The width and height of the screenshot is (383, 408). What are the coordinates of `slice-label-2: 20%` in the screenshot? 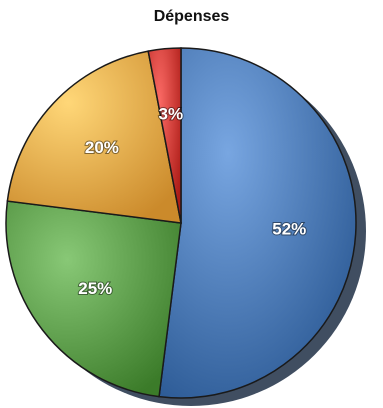 It's located at (102, 147).